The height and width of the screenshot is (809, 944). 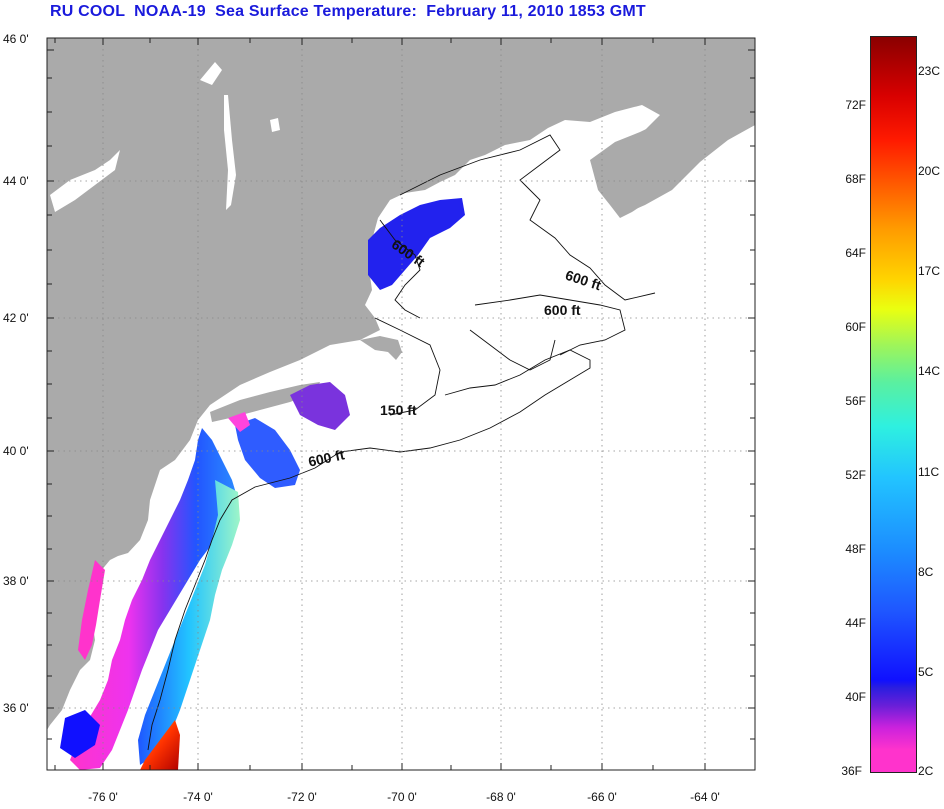 What do you see at coordinates (855, 623) in the screenshot?
I see `colorbar-label-44f: 44F` at bounding box center [855, 623].